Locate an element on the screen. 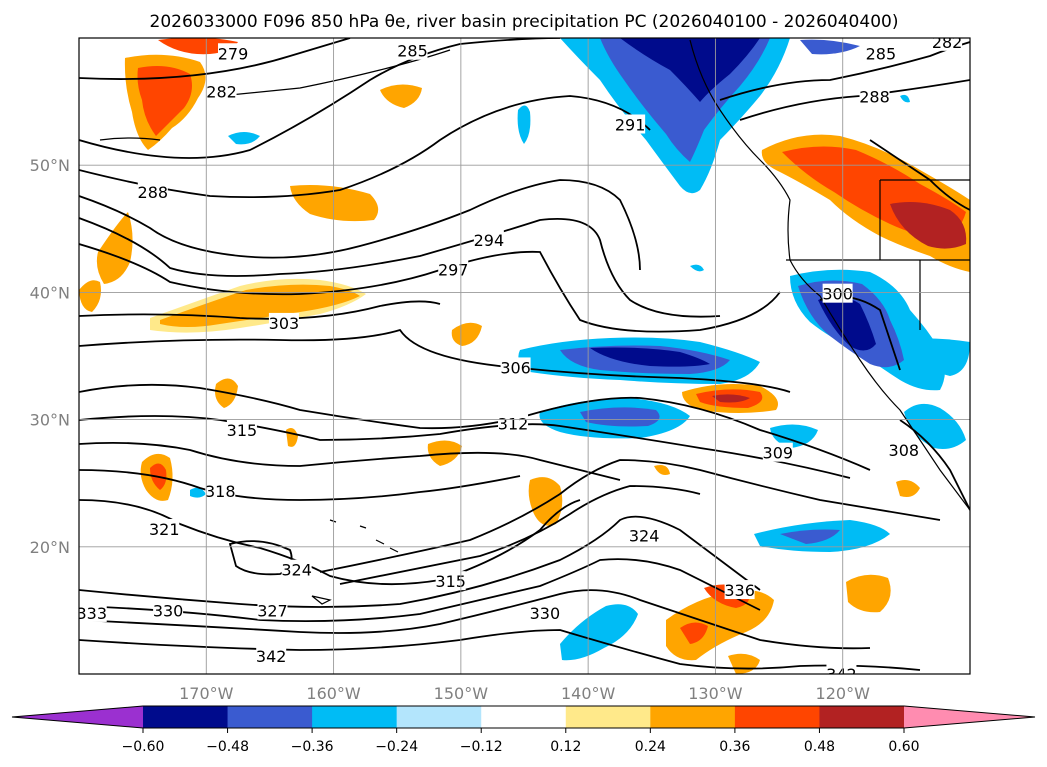 This screenshot has width=1047, height=767. contour-label: 333 is located at coordinates (91, 613).